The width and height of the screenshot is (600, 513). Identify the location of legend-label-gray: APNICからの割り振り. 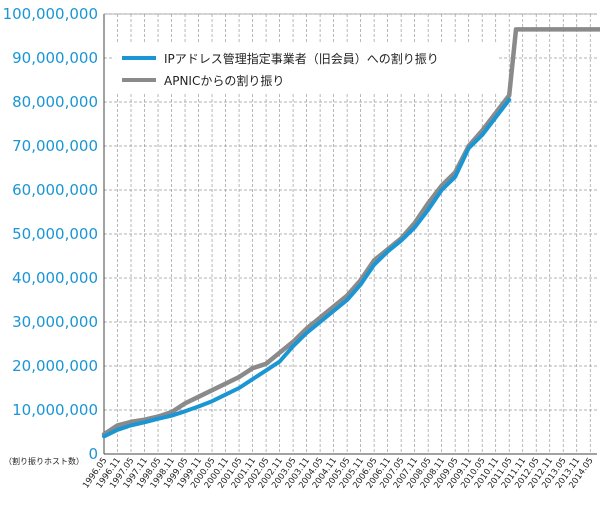
(224, 80).